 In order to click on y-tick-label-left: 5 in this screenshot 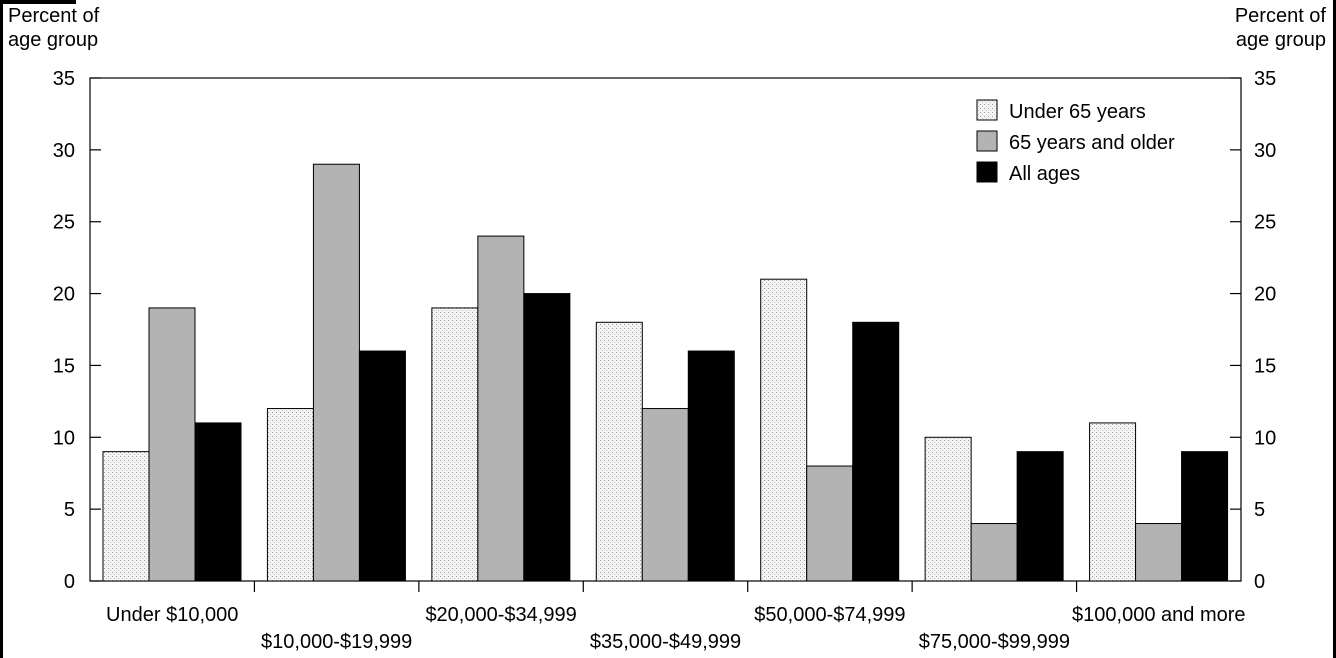, I will do `click(69, 510)`.